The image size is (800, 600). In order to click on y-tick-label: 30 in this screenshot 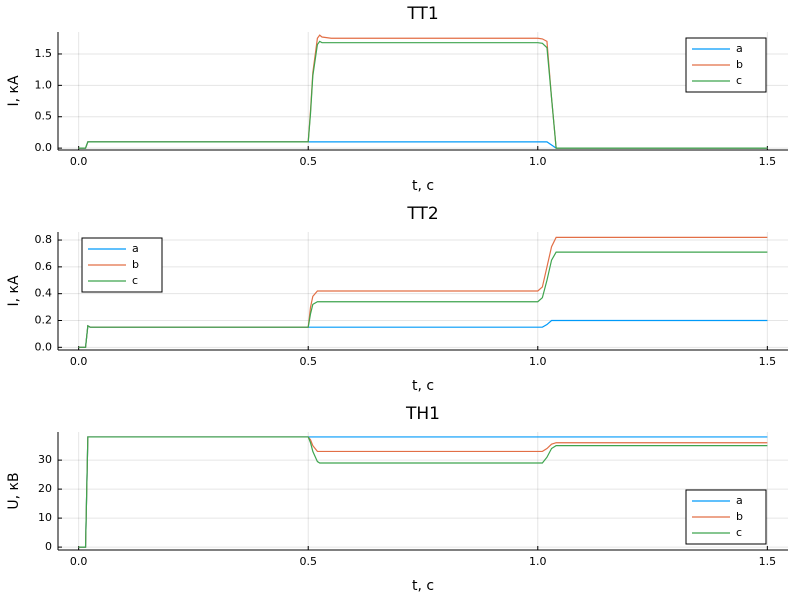, I will do `click(45, 459)`.